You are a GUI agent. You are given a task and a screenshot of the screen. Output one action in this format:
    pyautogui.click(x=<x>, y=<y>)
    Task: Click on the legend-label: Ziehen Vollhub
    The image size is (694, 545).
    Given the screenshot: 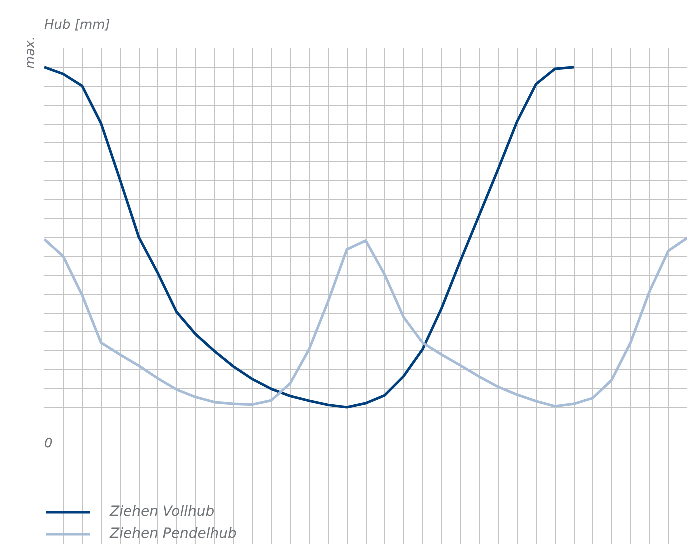 What is the action you would take?
    pyautogui.click(x=162, y=512)
    